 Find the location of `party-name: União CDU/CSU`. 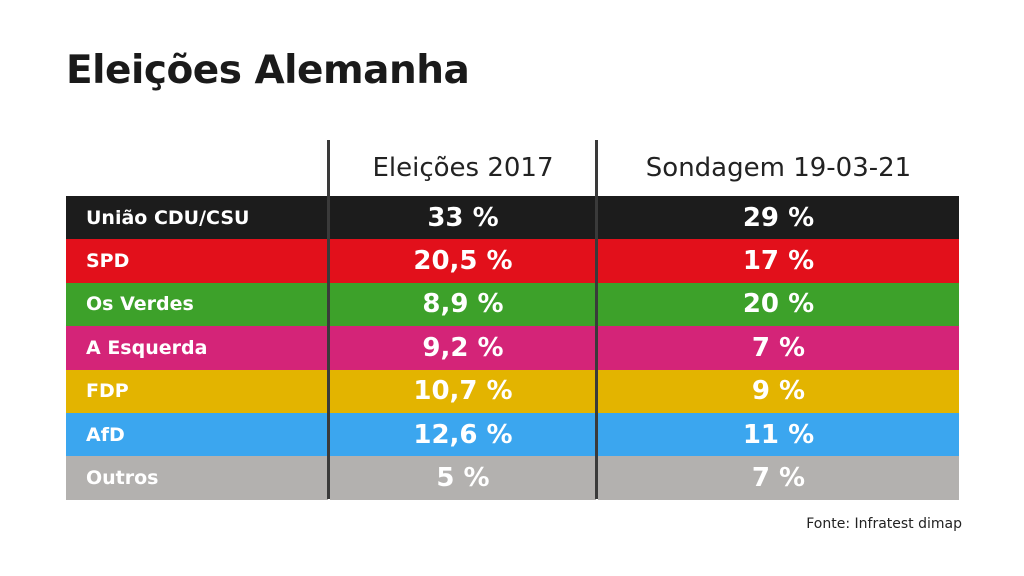

party-name: União CDU/CSU is located at coordinates (197, 218).